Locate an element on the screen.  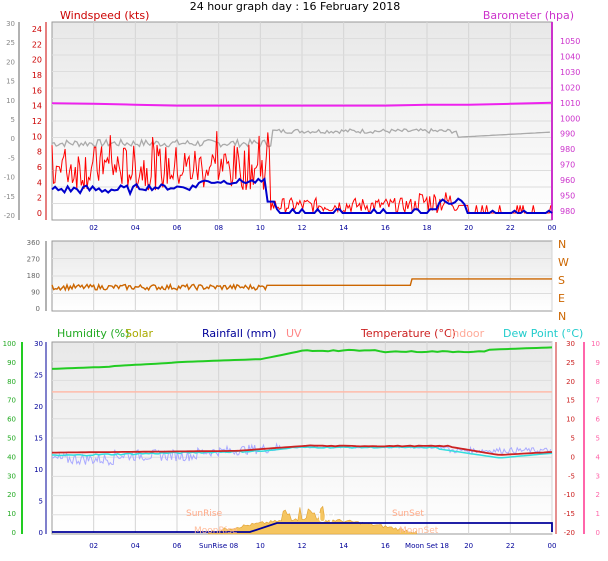
wind-gray-tick: 15 is located at coordinates (10, 82).